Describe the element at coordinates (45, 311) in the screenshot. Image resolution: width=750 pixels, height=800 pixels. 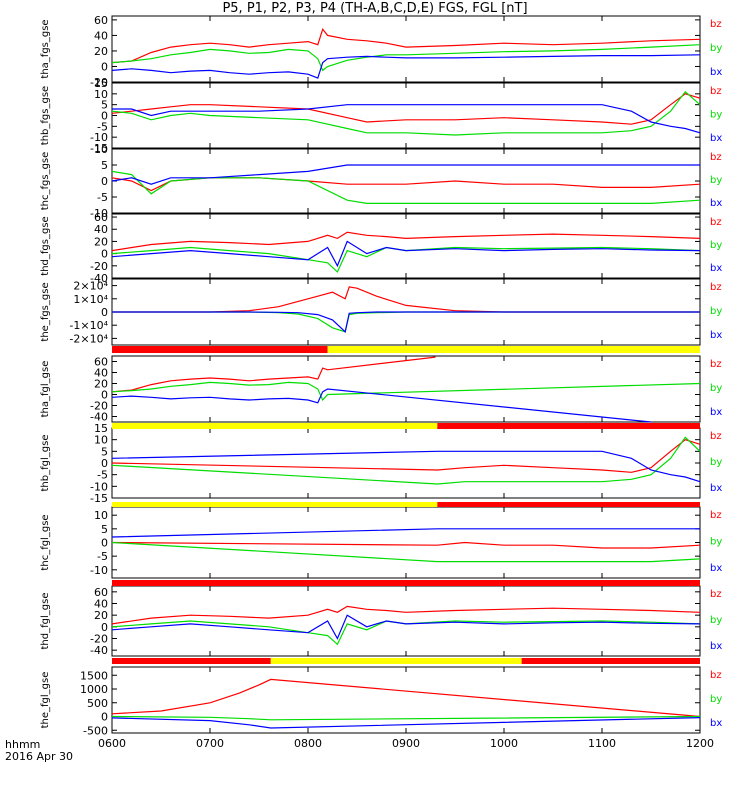
I see `y-axis-label: the_fgs_gse` at that location.